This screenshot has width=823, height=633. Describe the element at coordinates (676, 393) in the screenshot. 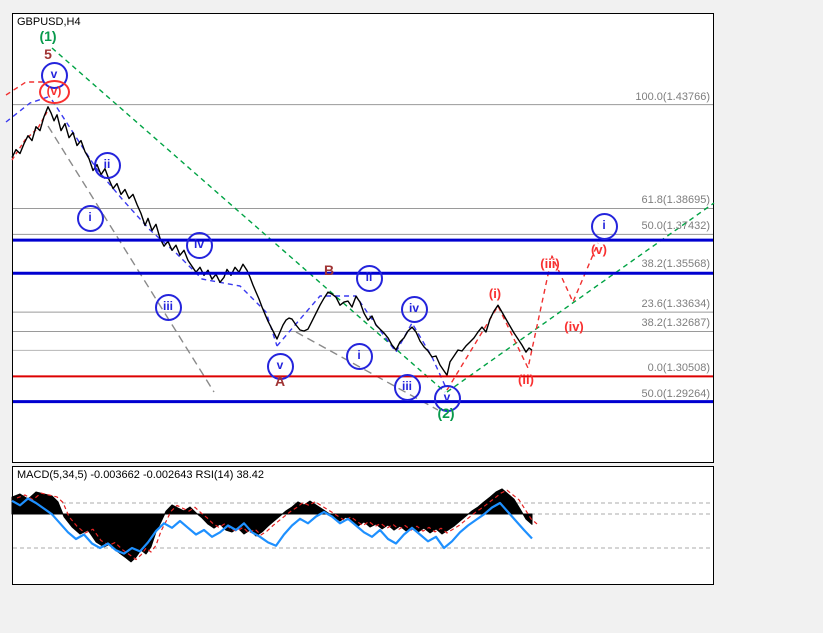

I see `fib-level-label: 50.0(1.29264)` at that location.